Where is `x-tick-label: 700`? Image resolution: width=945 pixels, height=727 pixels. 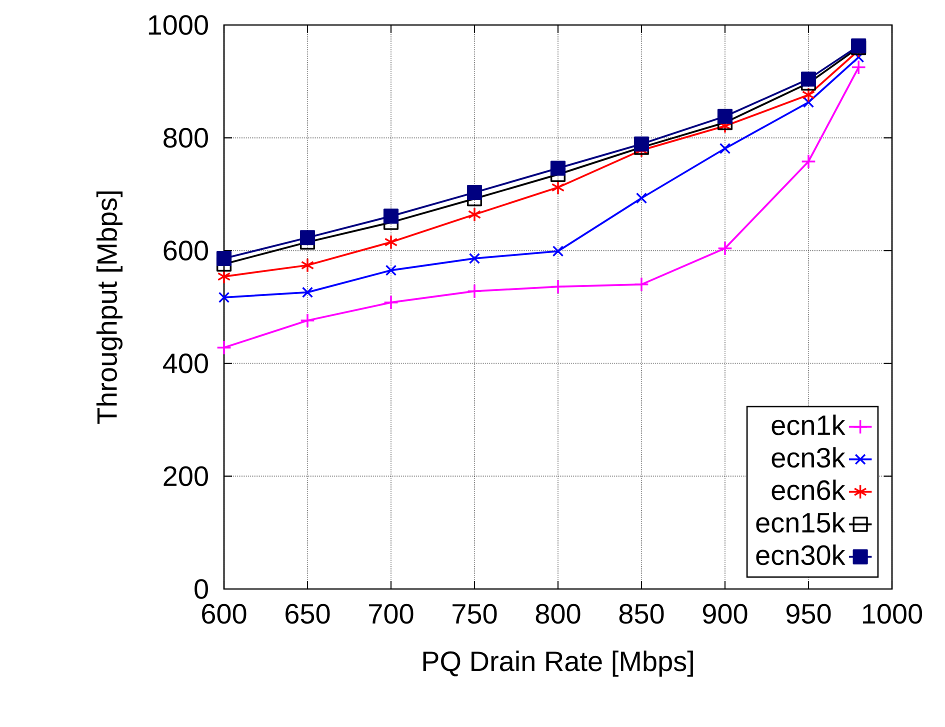
x-tick-label: 700 is located at coordinates (391, 614).